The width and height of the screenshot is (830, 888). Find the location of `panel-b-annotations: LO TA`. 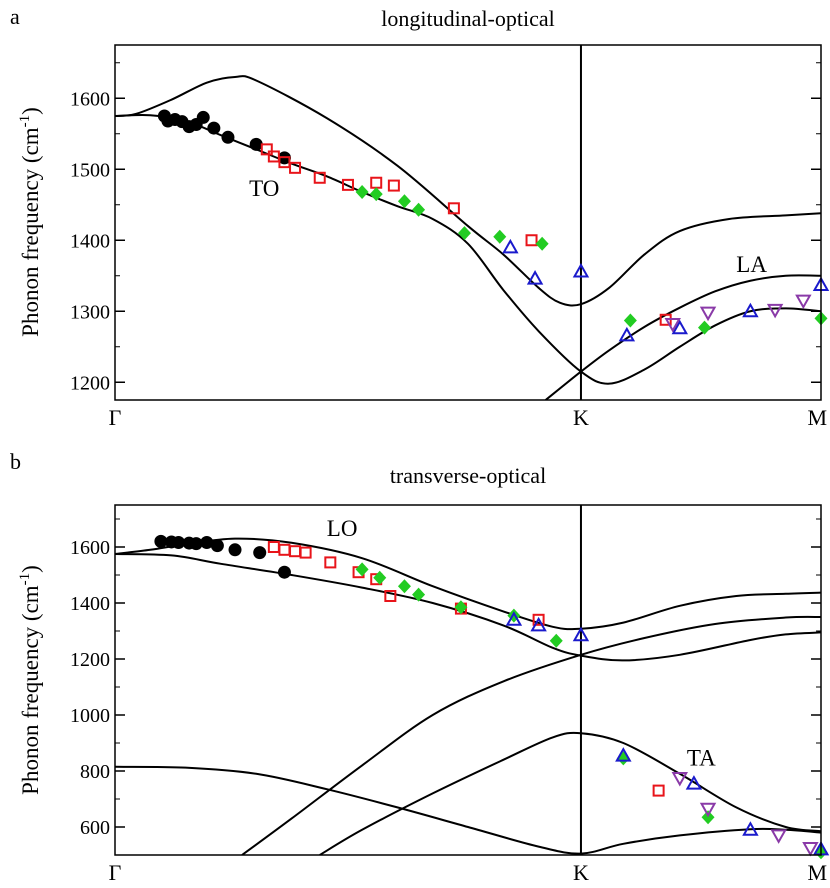

panel-b-annotations: LO TA is located at coordinates (521, 643).